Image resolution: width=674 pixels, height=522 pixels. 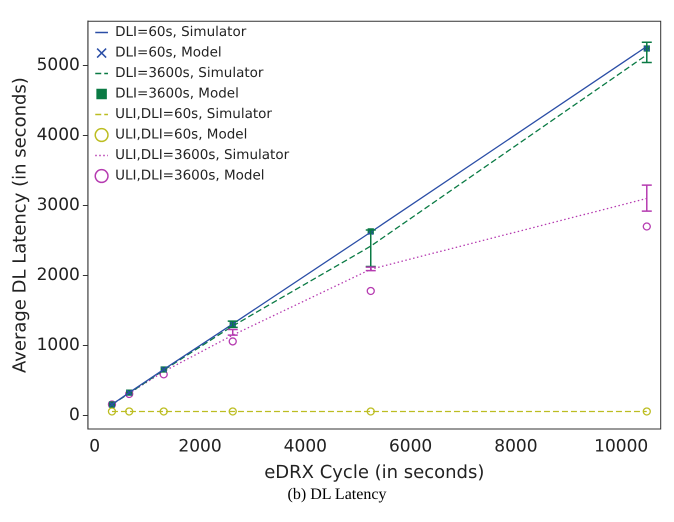 What do you see at coordinates (177, 94) in the screenshot?
I see `legend-label: DLI=3600s, Model` at bounding box center [177, 94].